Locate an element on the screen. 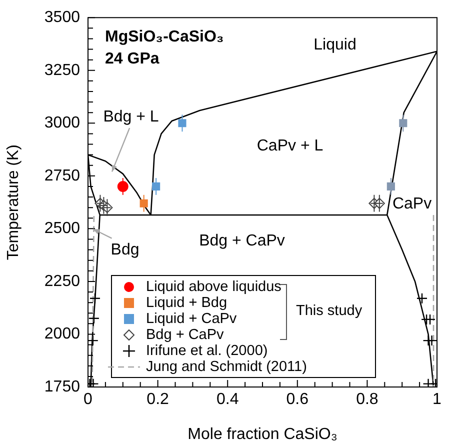 Image resolution: width=450 pixels, height=448 pixels. text: 24 GPa is located at coordinates (132, 59).